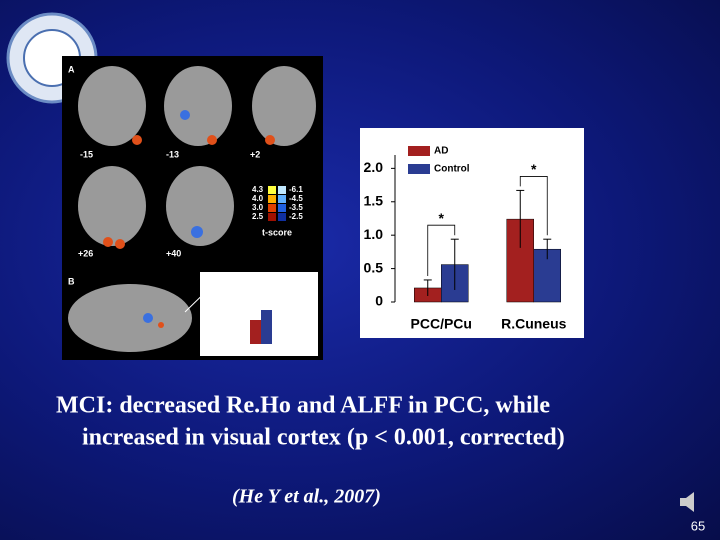 The image size is (720, 545). I want to click on slice-label: -15, so click(86, 154).